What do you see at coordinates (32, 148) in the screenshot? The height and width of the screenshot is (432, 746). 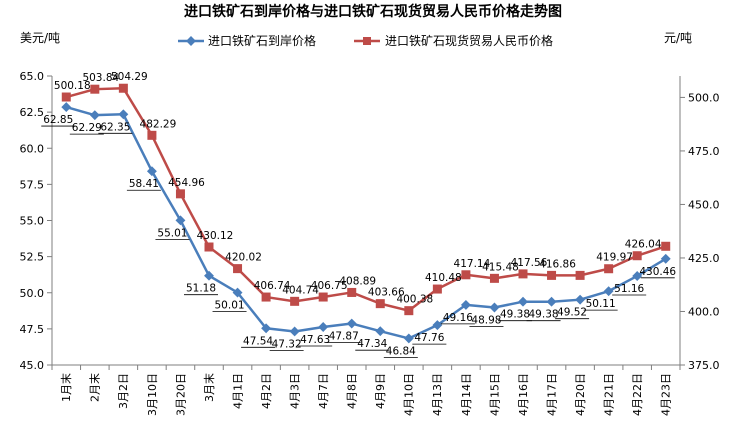 I see `left-tick-label: 60.0` at bounding box center [32, 148].